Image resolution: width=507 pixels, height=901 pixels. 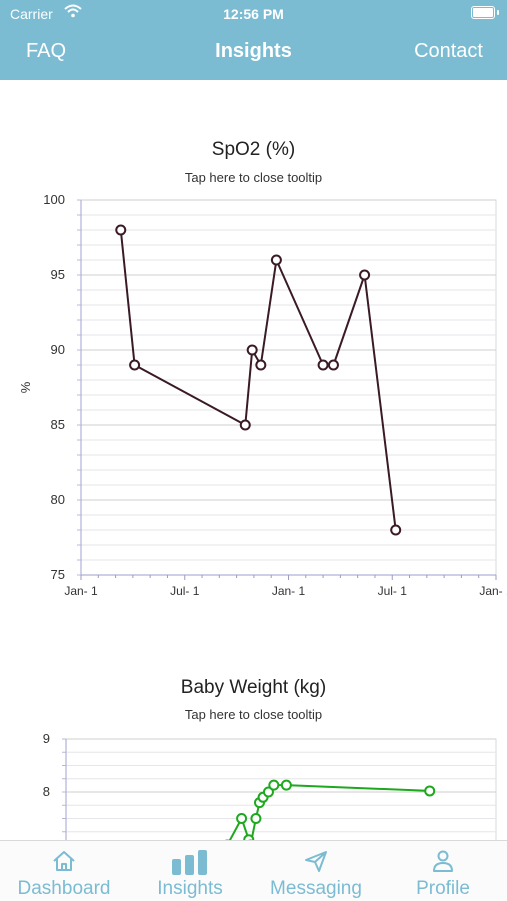 I want to click on page-title: Insights, so click(x=253, y=51).